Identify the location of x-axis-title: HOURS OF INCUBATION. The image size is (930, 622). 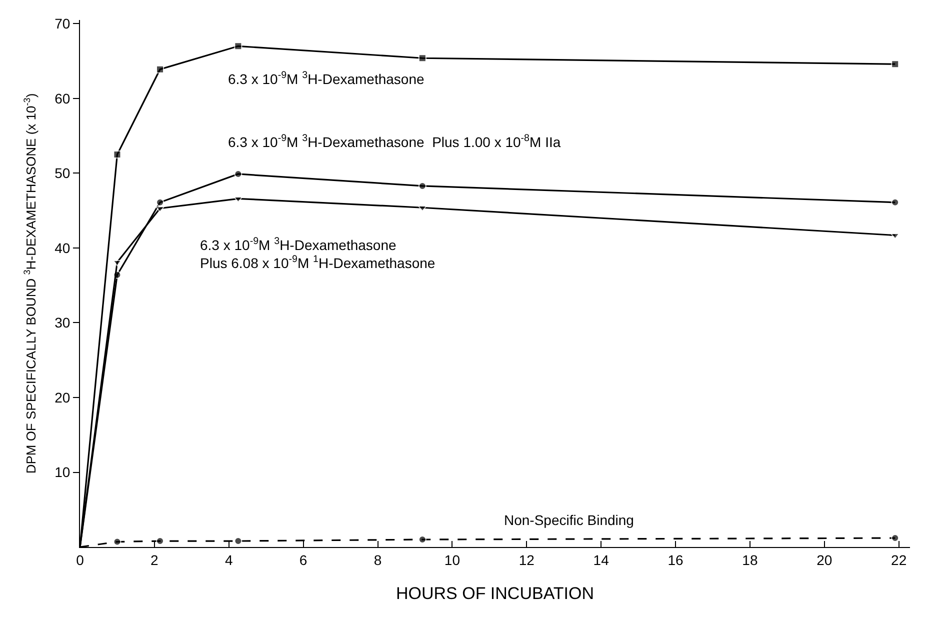
(495, 594).